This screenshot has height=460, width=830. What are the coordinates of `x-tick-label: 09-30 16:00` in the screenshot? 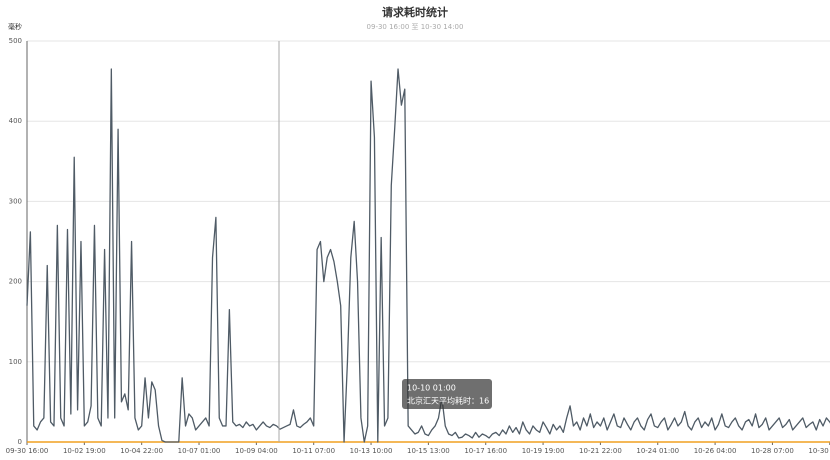 It's located at (27, 451).